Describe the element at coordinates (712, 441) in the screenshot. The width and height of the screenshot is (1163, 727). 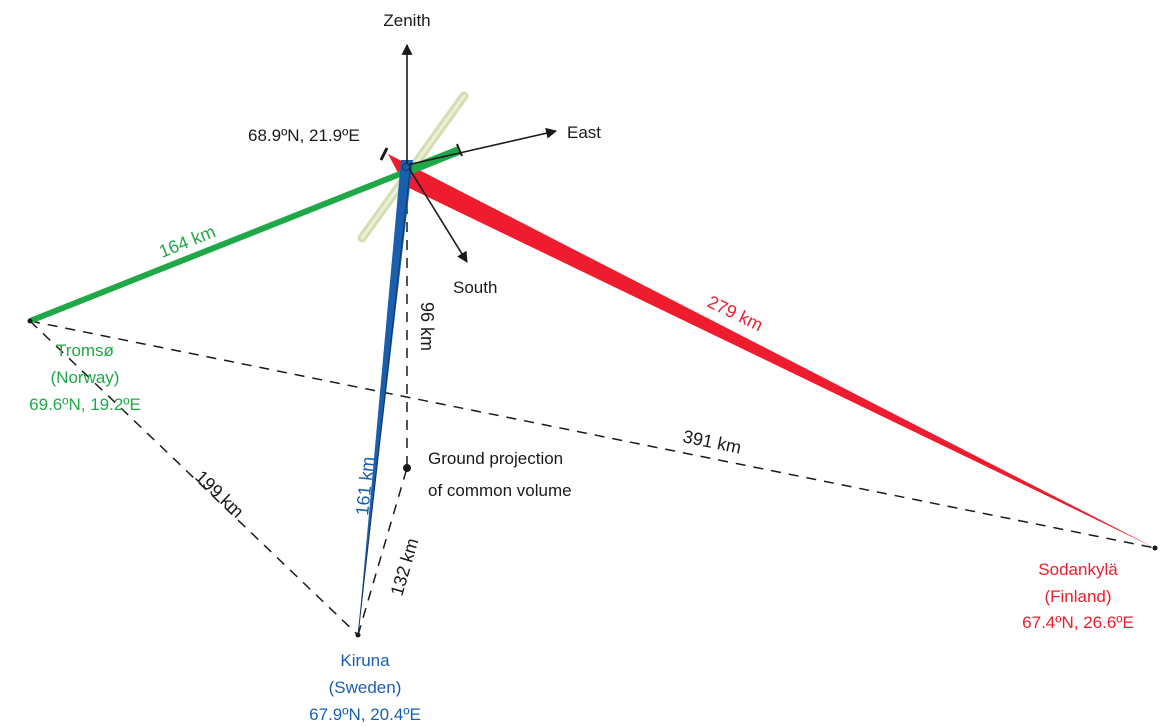
I see `tromso-sodankyla-distance: 391 km` at that location.